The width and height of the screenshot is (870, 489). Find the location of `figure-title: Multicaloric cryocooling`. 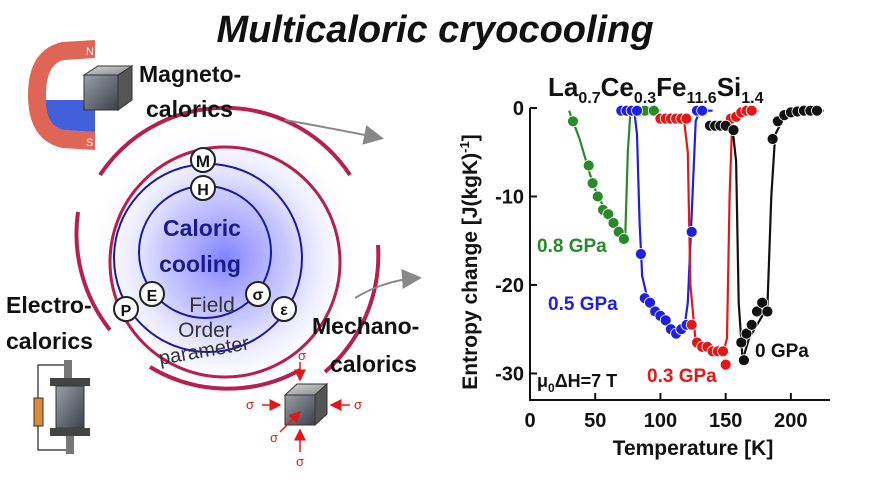

figure-title: Multicaloric cryocooling is located at coordinates (434, 30).